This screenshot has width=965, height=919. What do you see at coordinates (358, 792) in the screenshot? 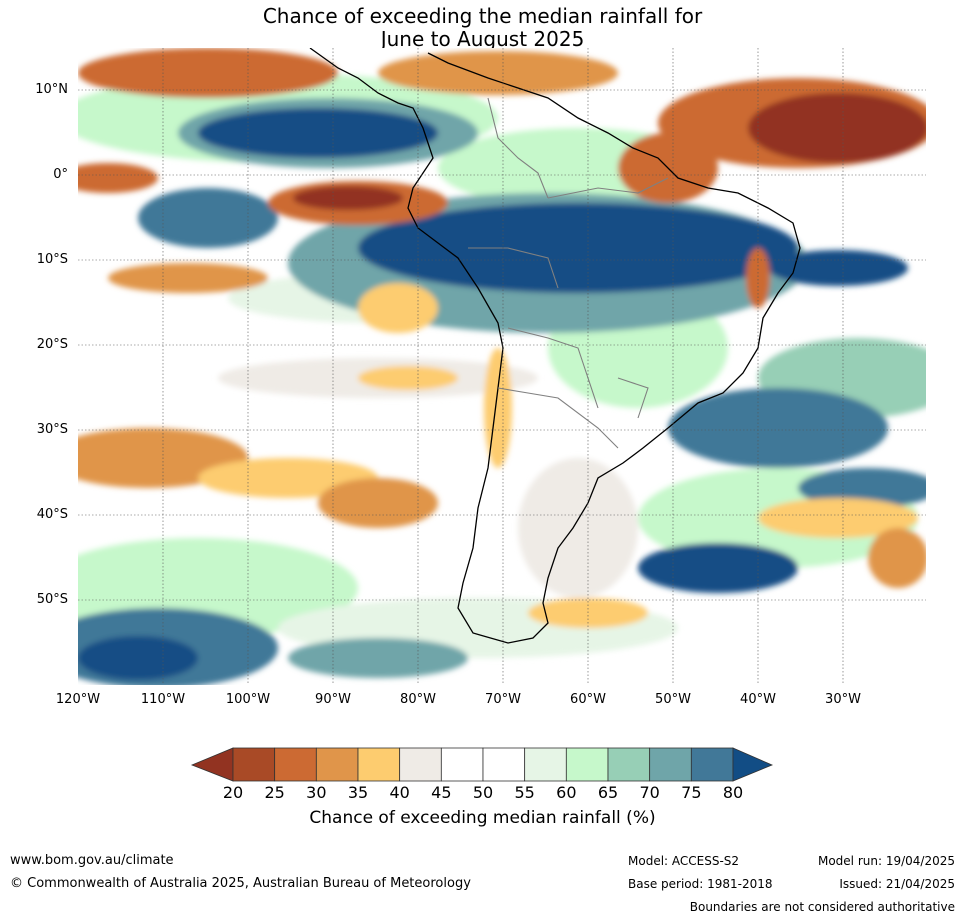
I see `colorbar-tick-label: 35` at bounding box center [358, 792].